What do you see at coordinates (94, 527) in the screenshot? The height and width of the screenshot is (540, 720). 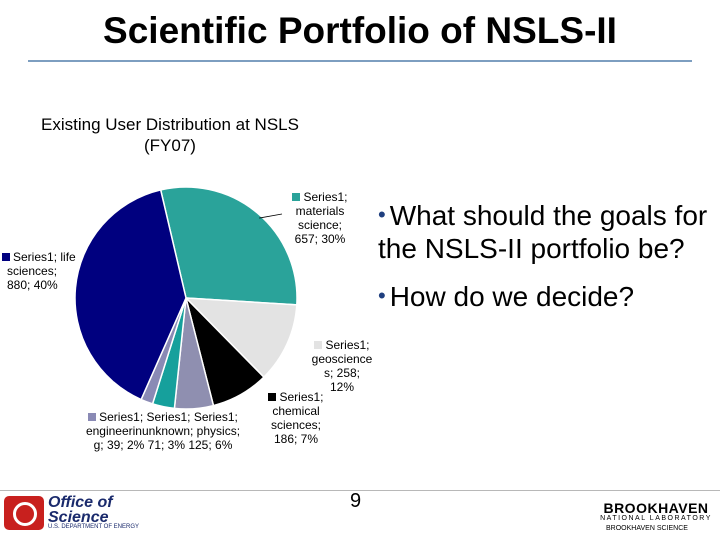 I see `logo-caption: U.S. DEPARTMENT OF ENERGY` at bounding box center [94, 527].